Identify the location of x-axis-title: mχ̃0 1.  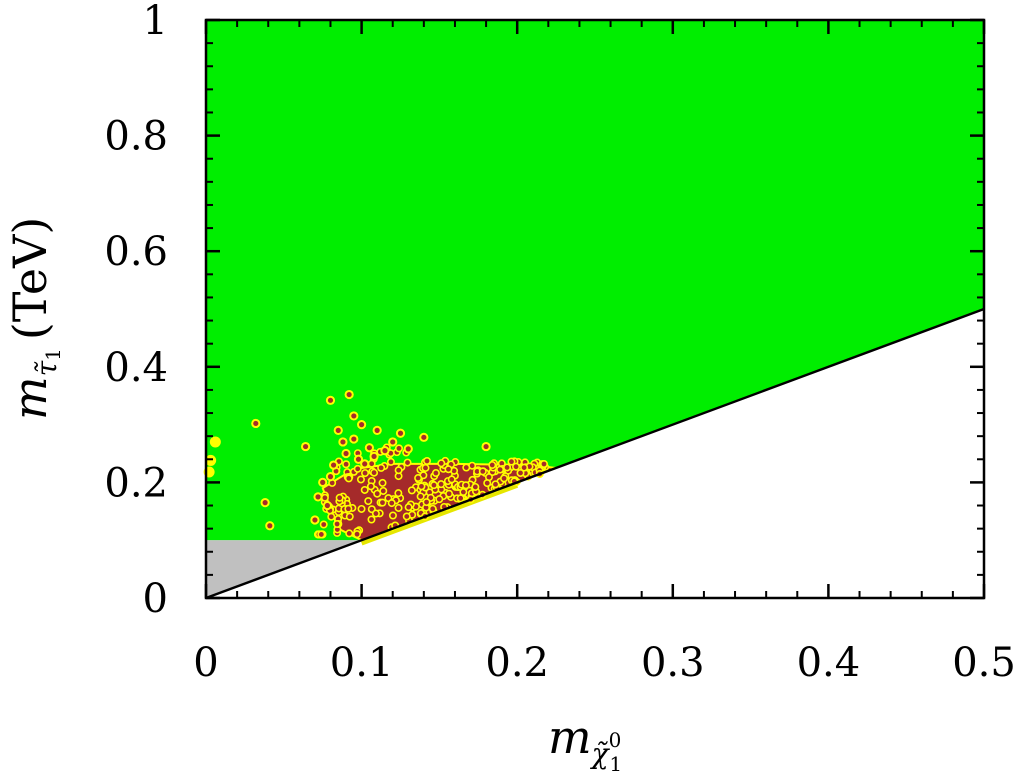
(585, 742).